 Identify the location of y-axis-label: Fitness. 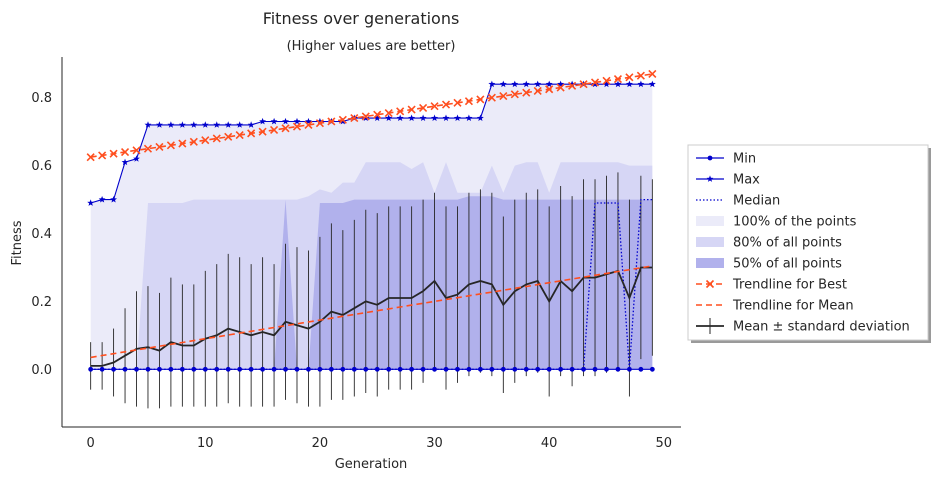
(17, 242).